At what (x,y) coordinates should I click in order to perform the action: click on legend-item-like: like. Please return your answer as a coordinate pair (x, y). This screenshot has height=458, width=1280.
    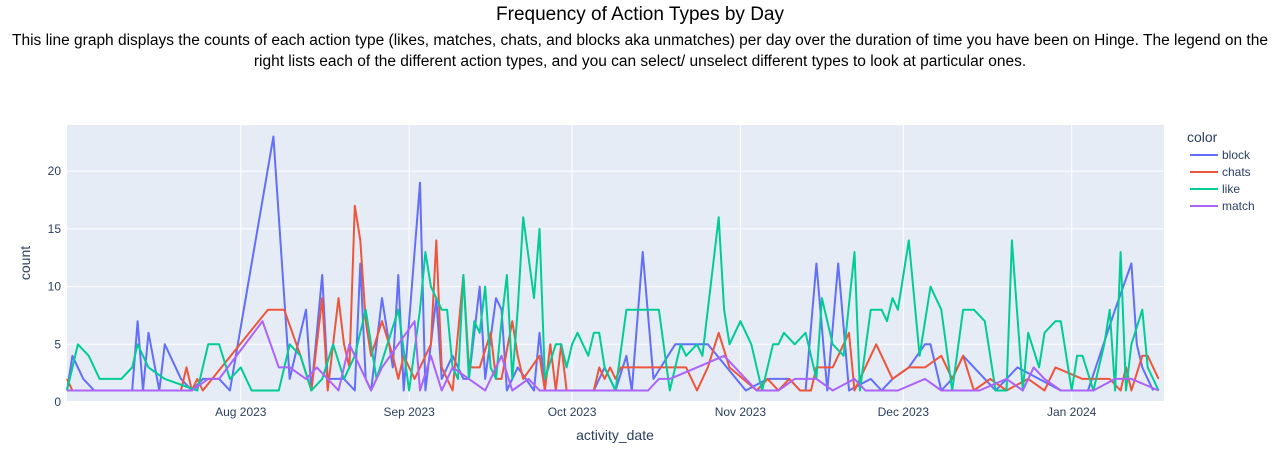
    Looking at the image, I should click on (1215, 189).